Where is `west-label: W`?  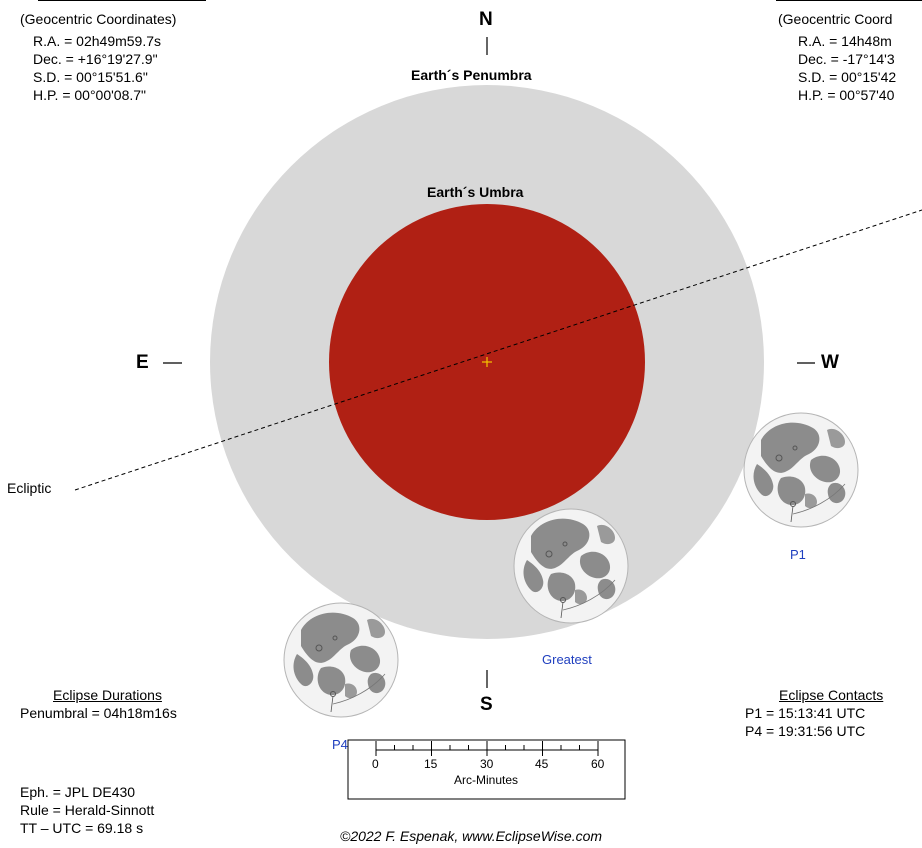
west-label: W is located at coordinates (830, 362).